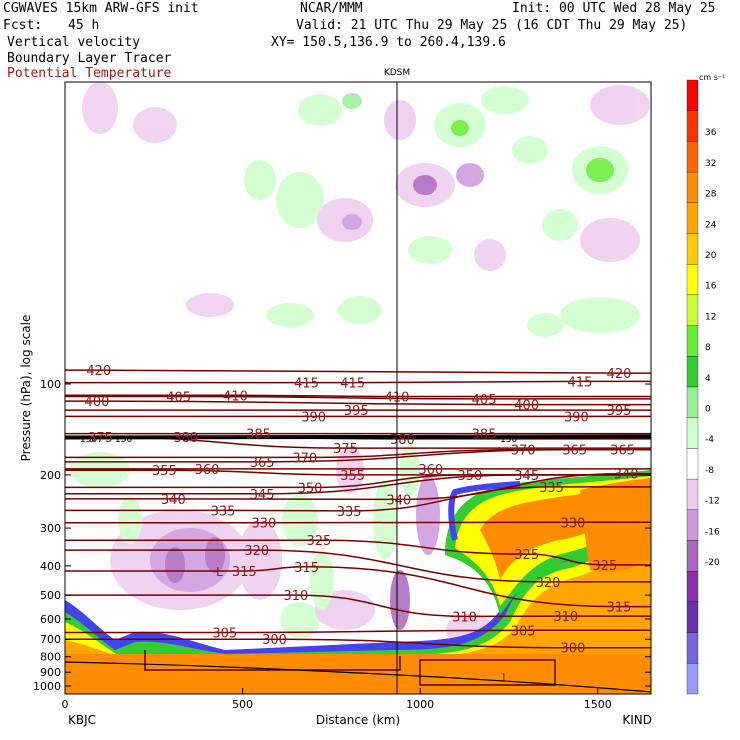 The height and width of the screenshot is (740, 740). I want to click on forecast-label: Fcst:, so click(23, 25).